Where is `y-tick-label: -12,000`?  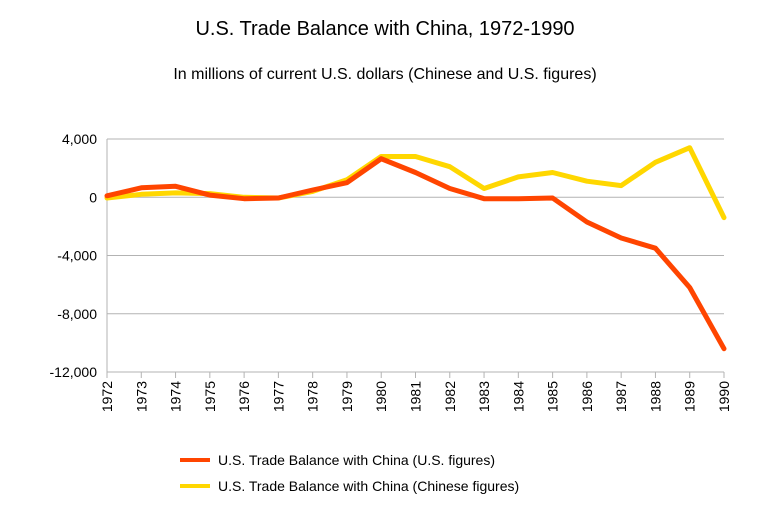
y-tick-label: -12,000 is located at coordinates (74, 372).